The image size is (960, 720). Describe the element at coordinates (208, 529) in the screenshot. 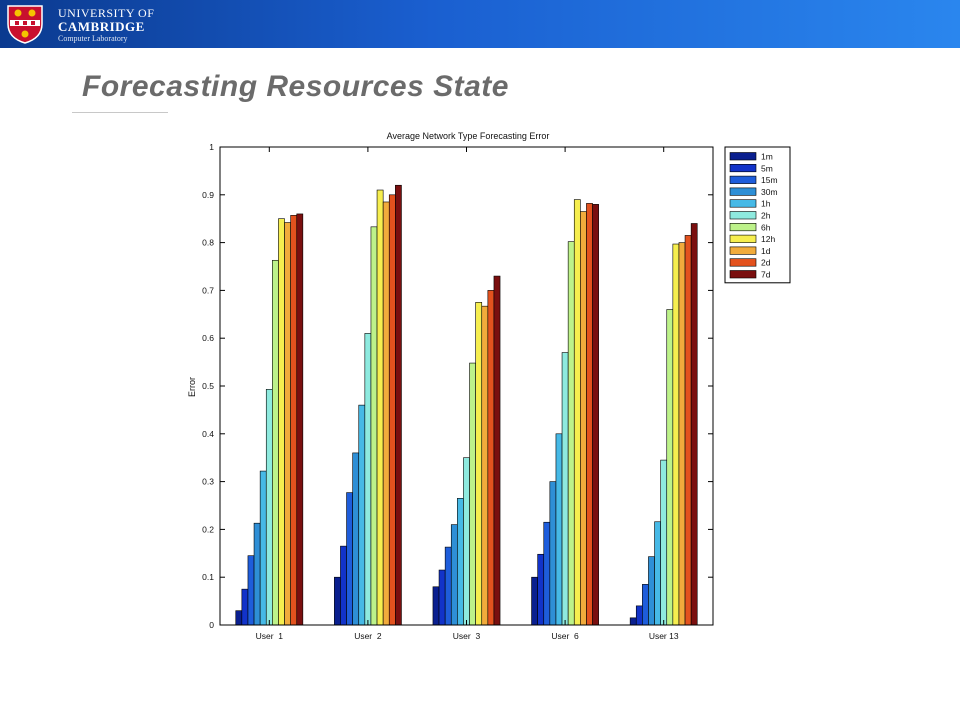

I see `y-tick-label: 0.2` at that location.